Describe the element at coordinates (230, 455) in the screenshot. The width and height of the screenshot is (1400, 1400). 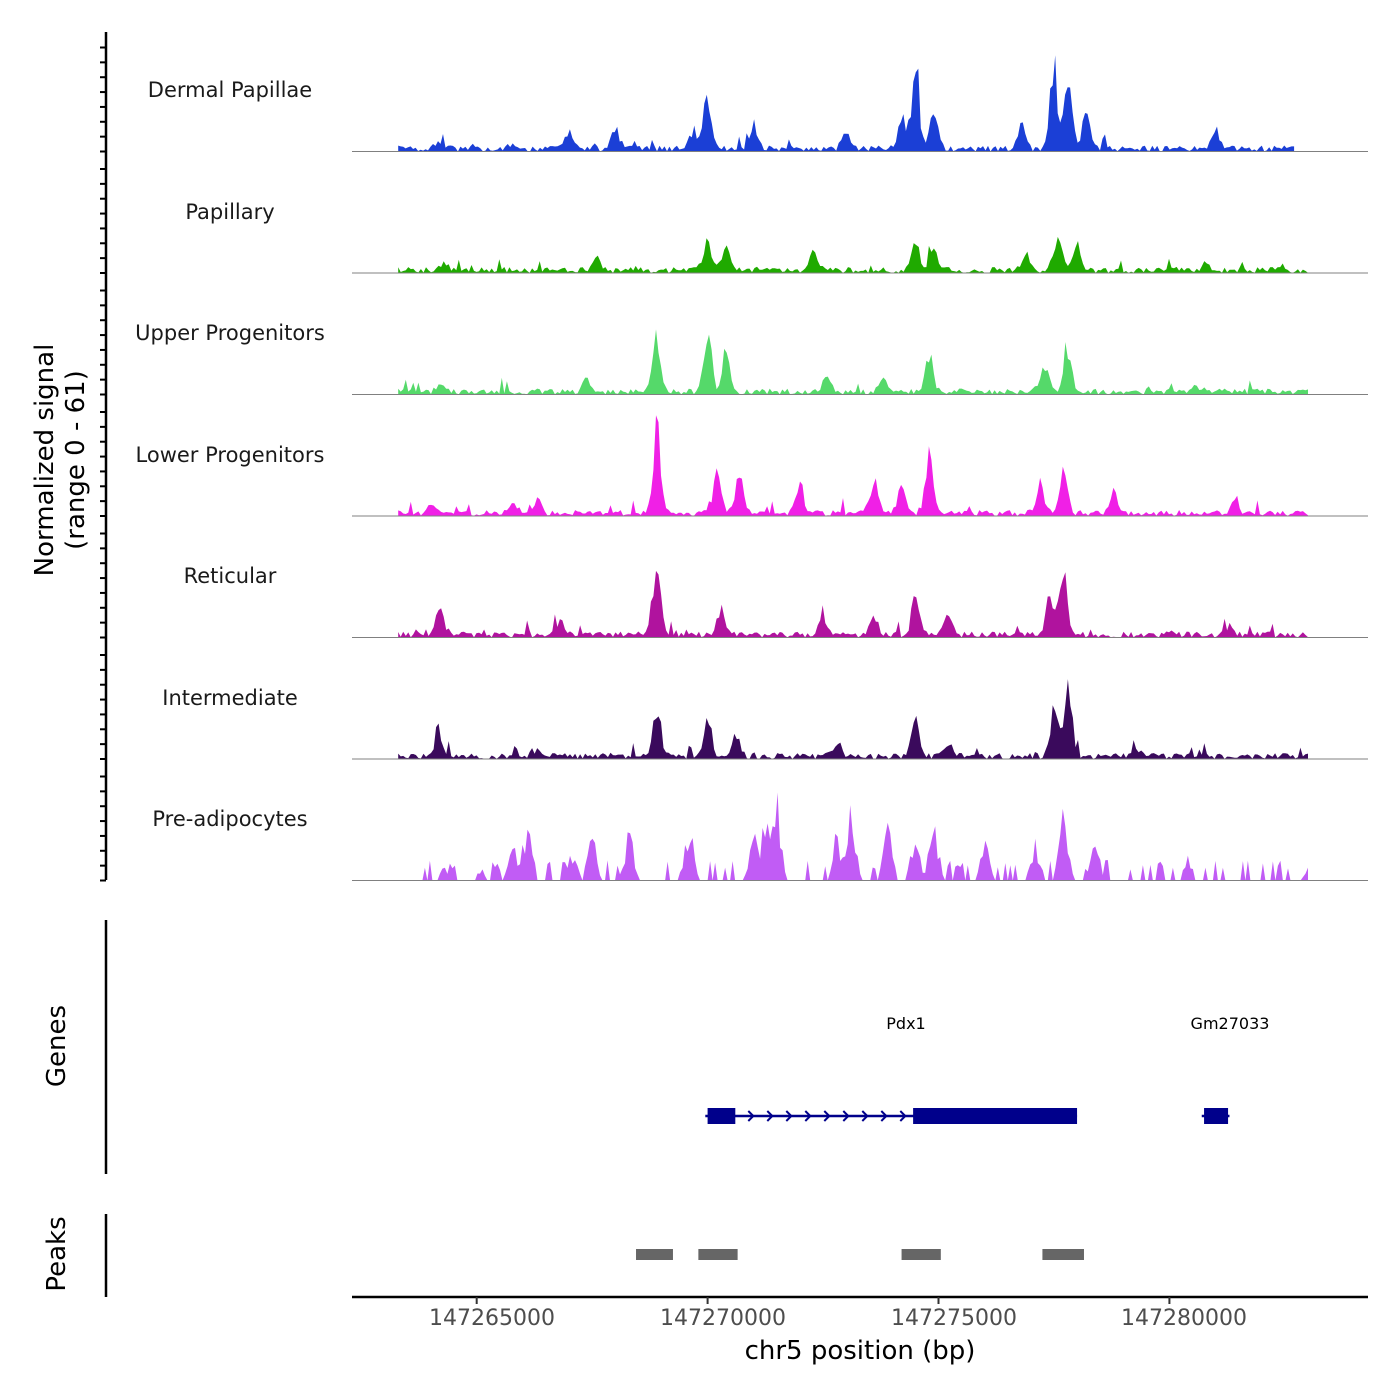
I see `track-label-lower-progenitors: Lower Progenitors` at that location.